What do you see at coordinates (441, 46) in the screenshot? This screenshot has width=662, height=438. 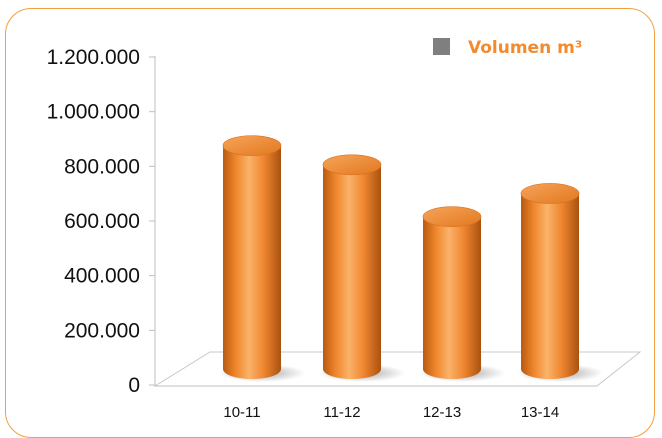 I see `legend-swatch` at bounding box center [441, 46].